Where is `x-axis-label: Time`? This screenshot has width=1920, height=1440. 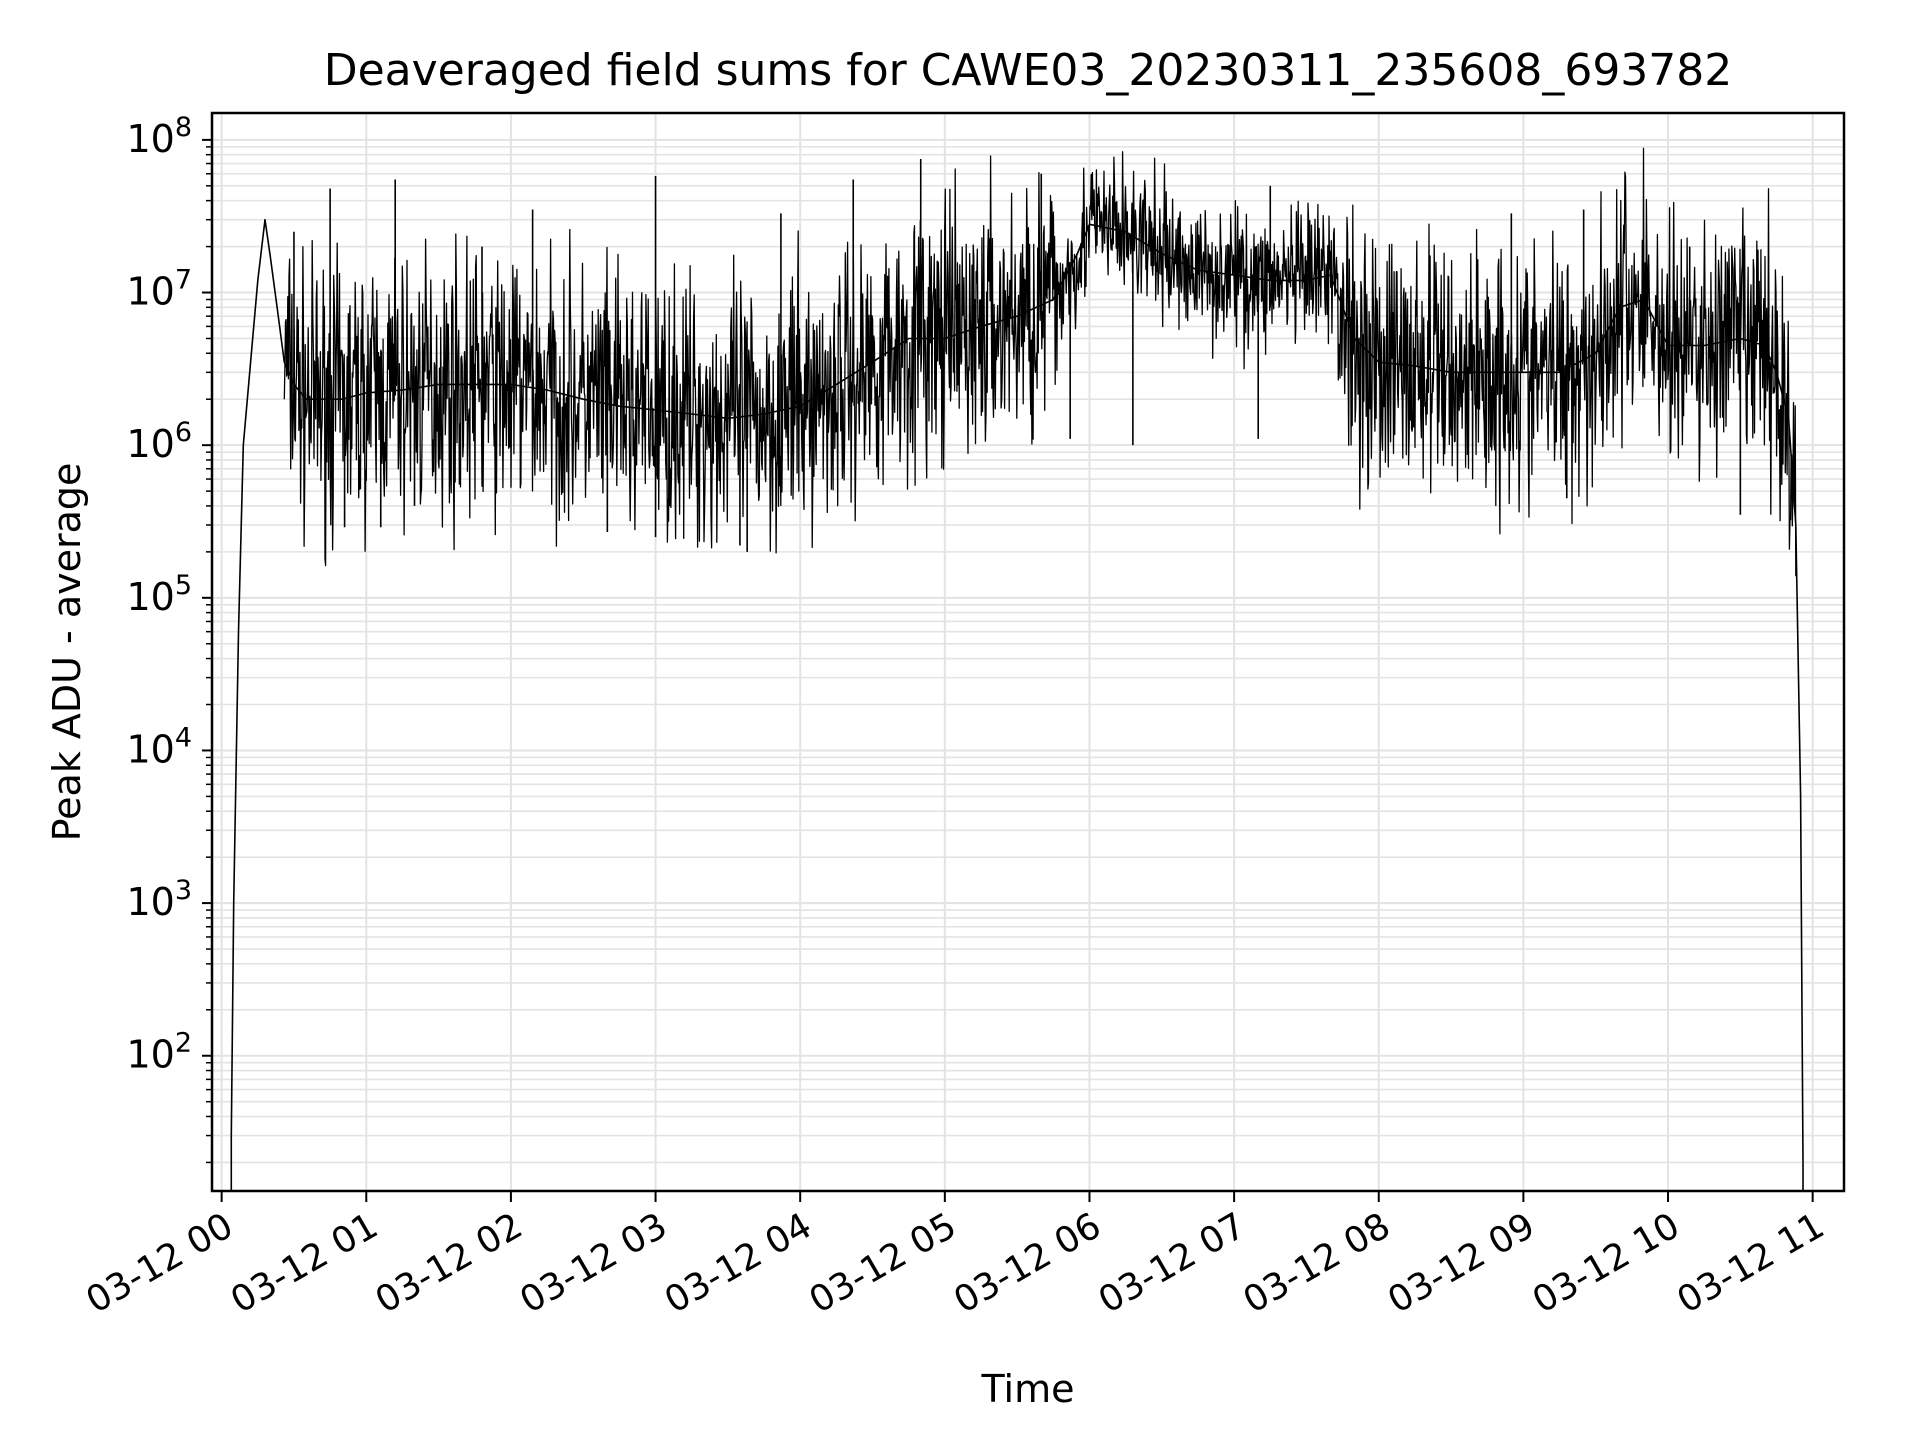
x-axis-label: Time is located at coordinates (1028, 1389).